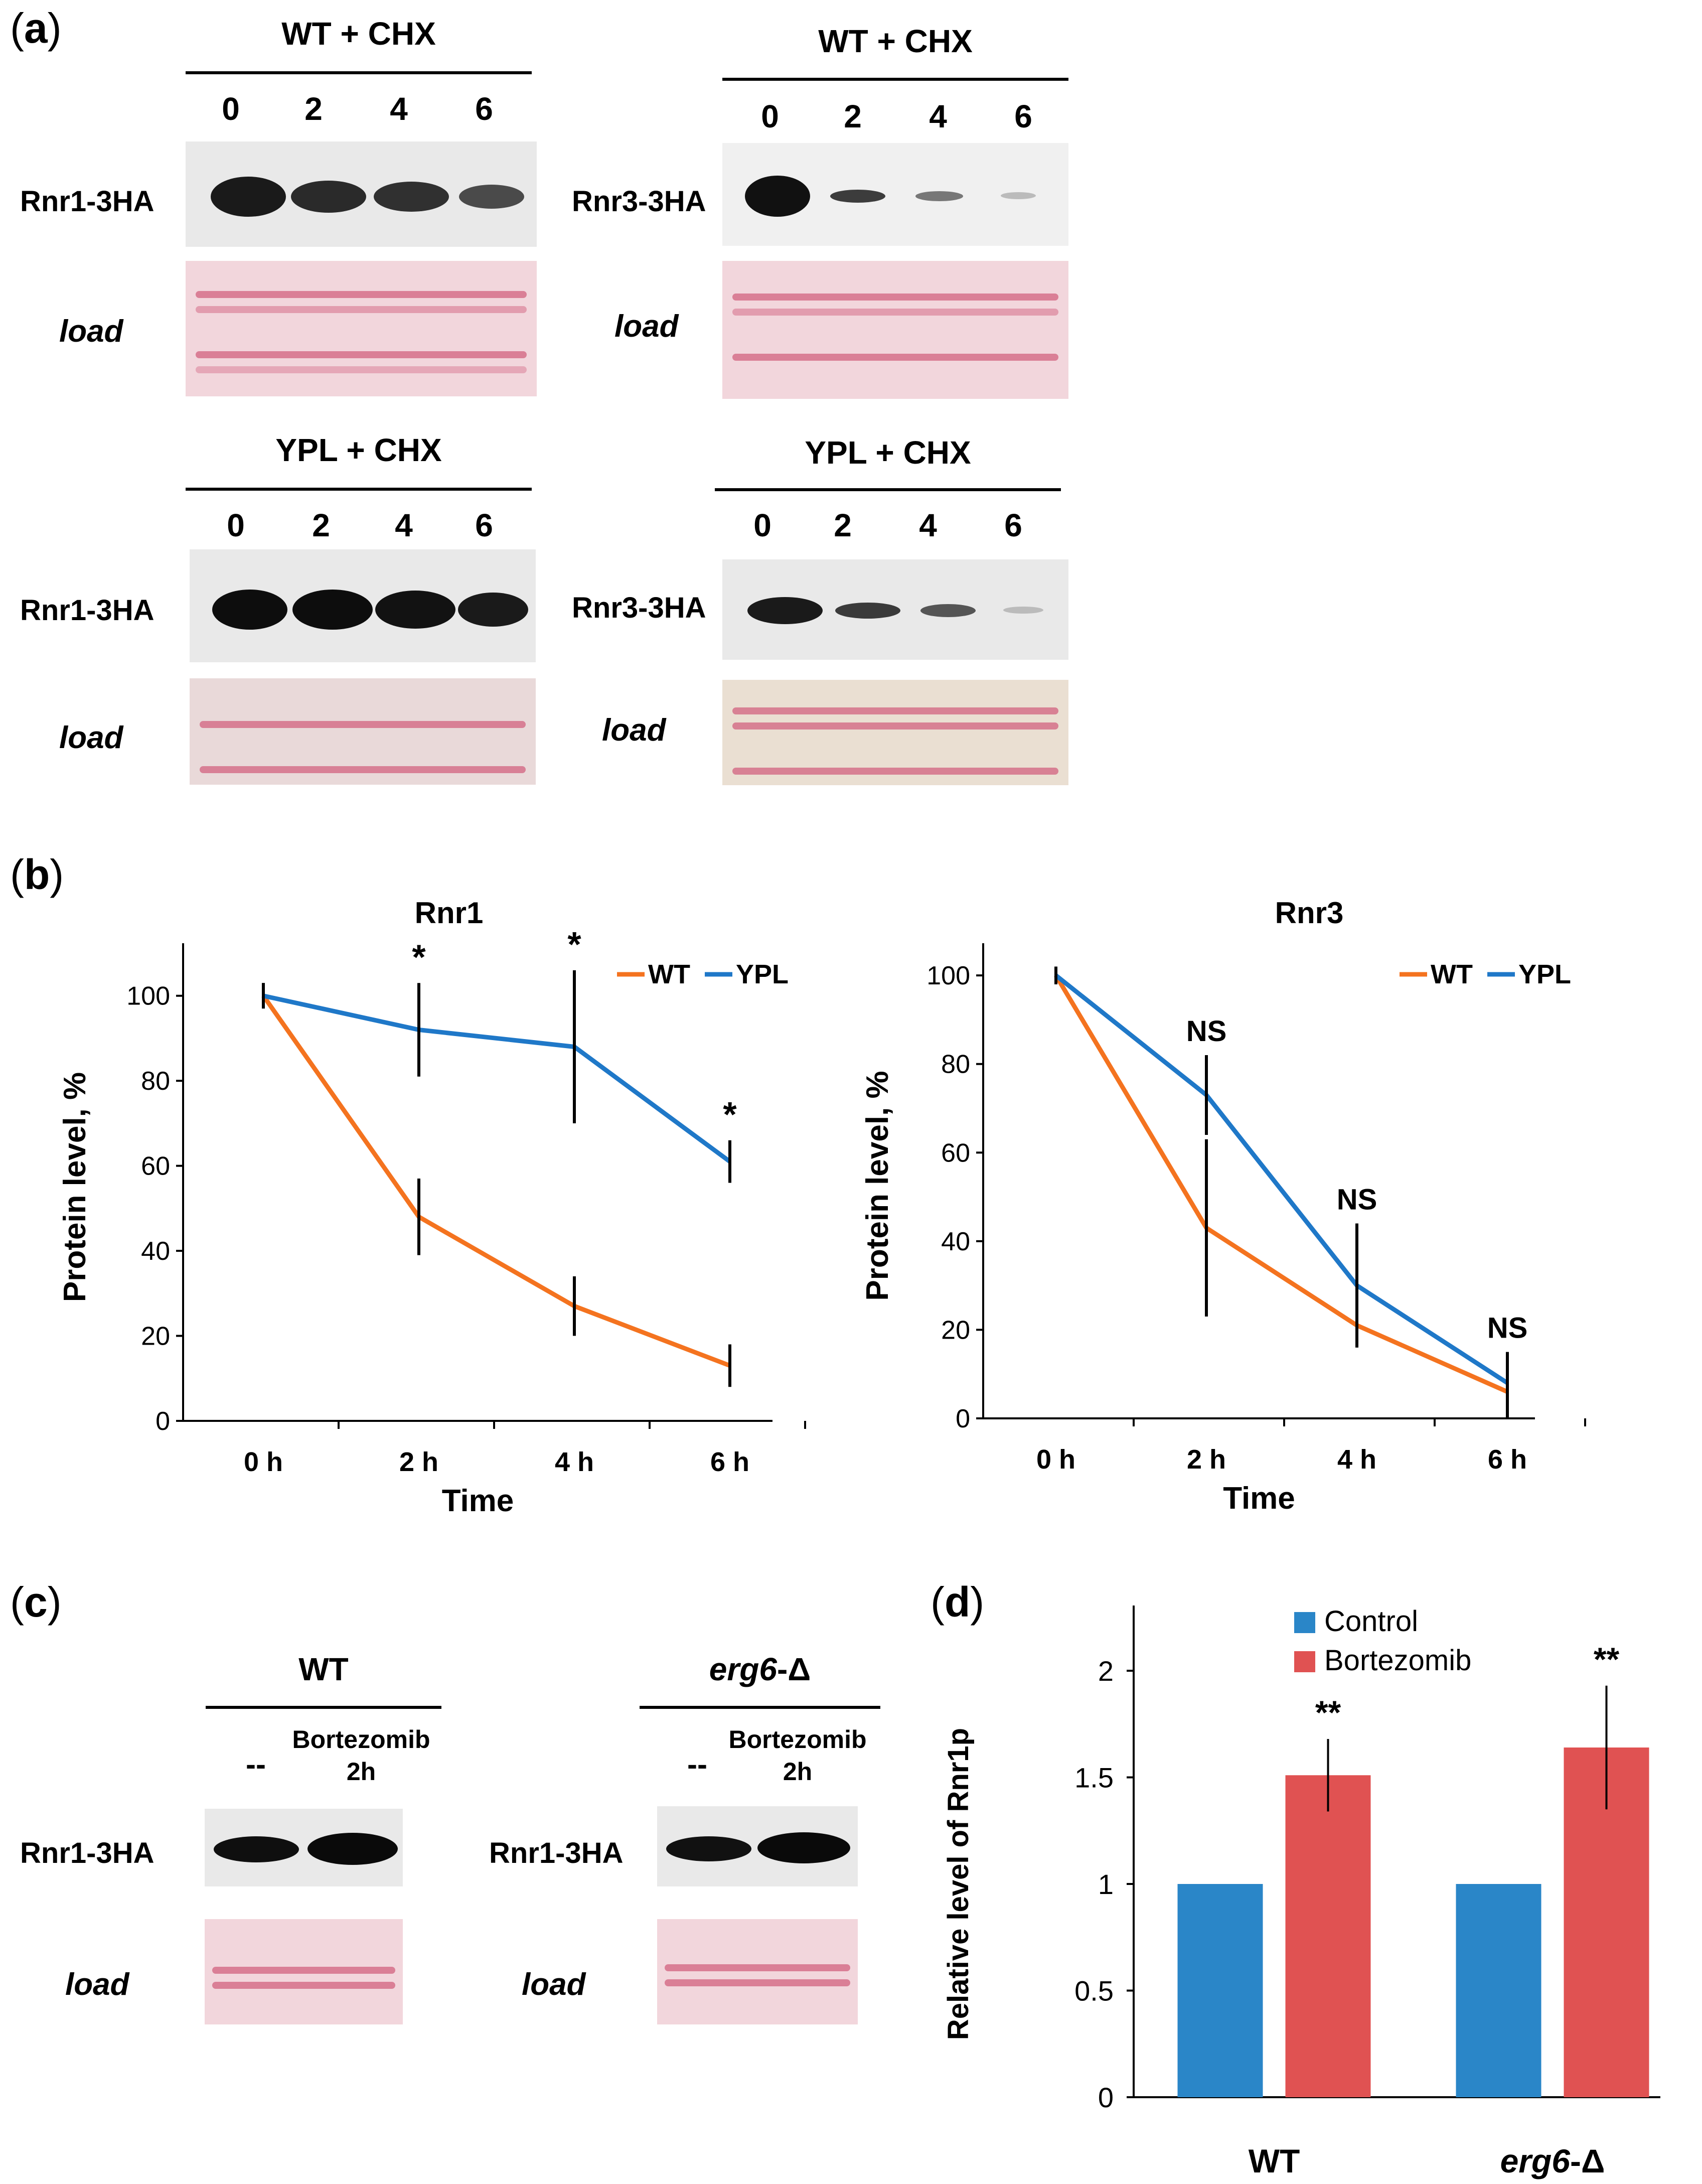 The image size is (1702, 2184). What do you see at coordinates (256, 1764) in the screenshot?
I see `lane-label-control: --` at bounding box center [256, 1764].